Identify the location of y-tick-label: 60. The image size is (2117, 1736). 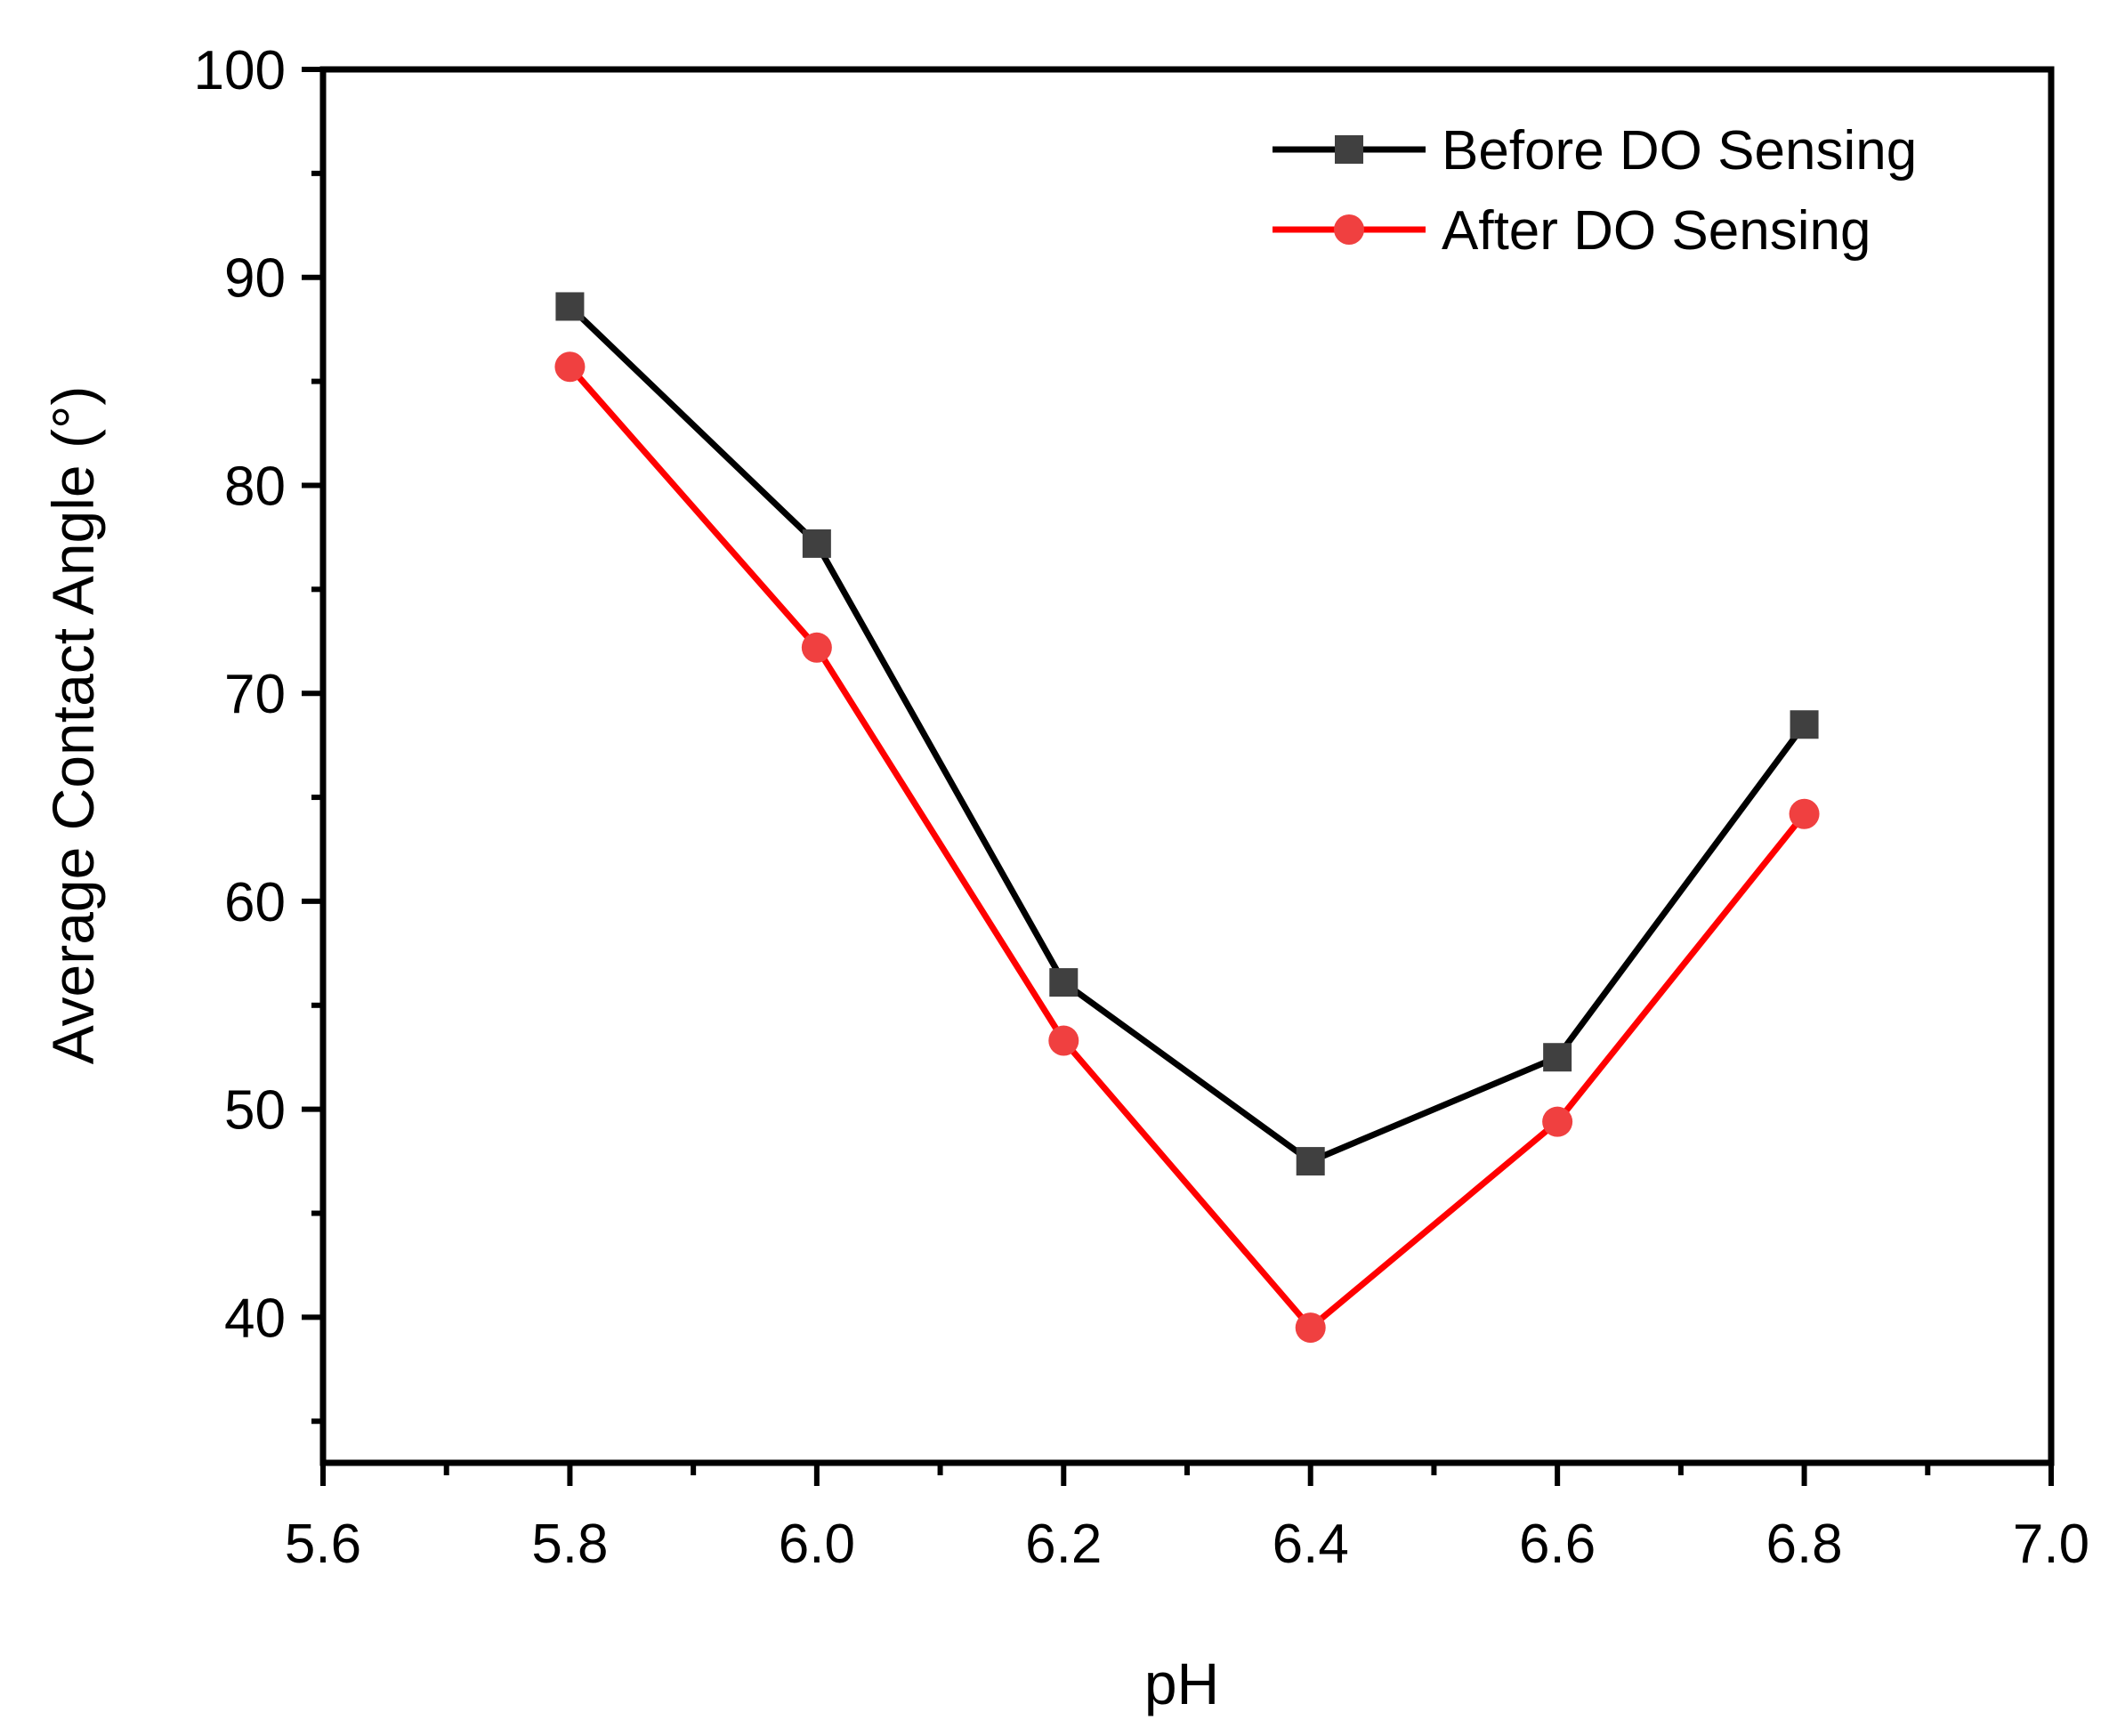
(255, 902).